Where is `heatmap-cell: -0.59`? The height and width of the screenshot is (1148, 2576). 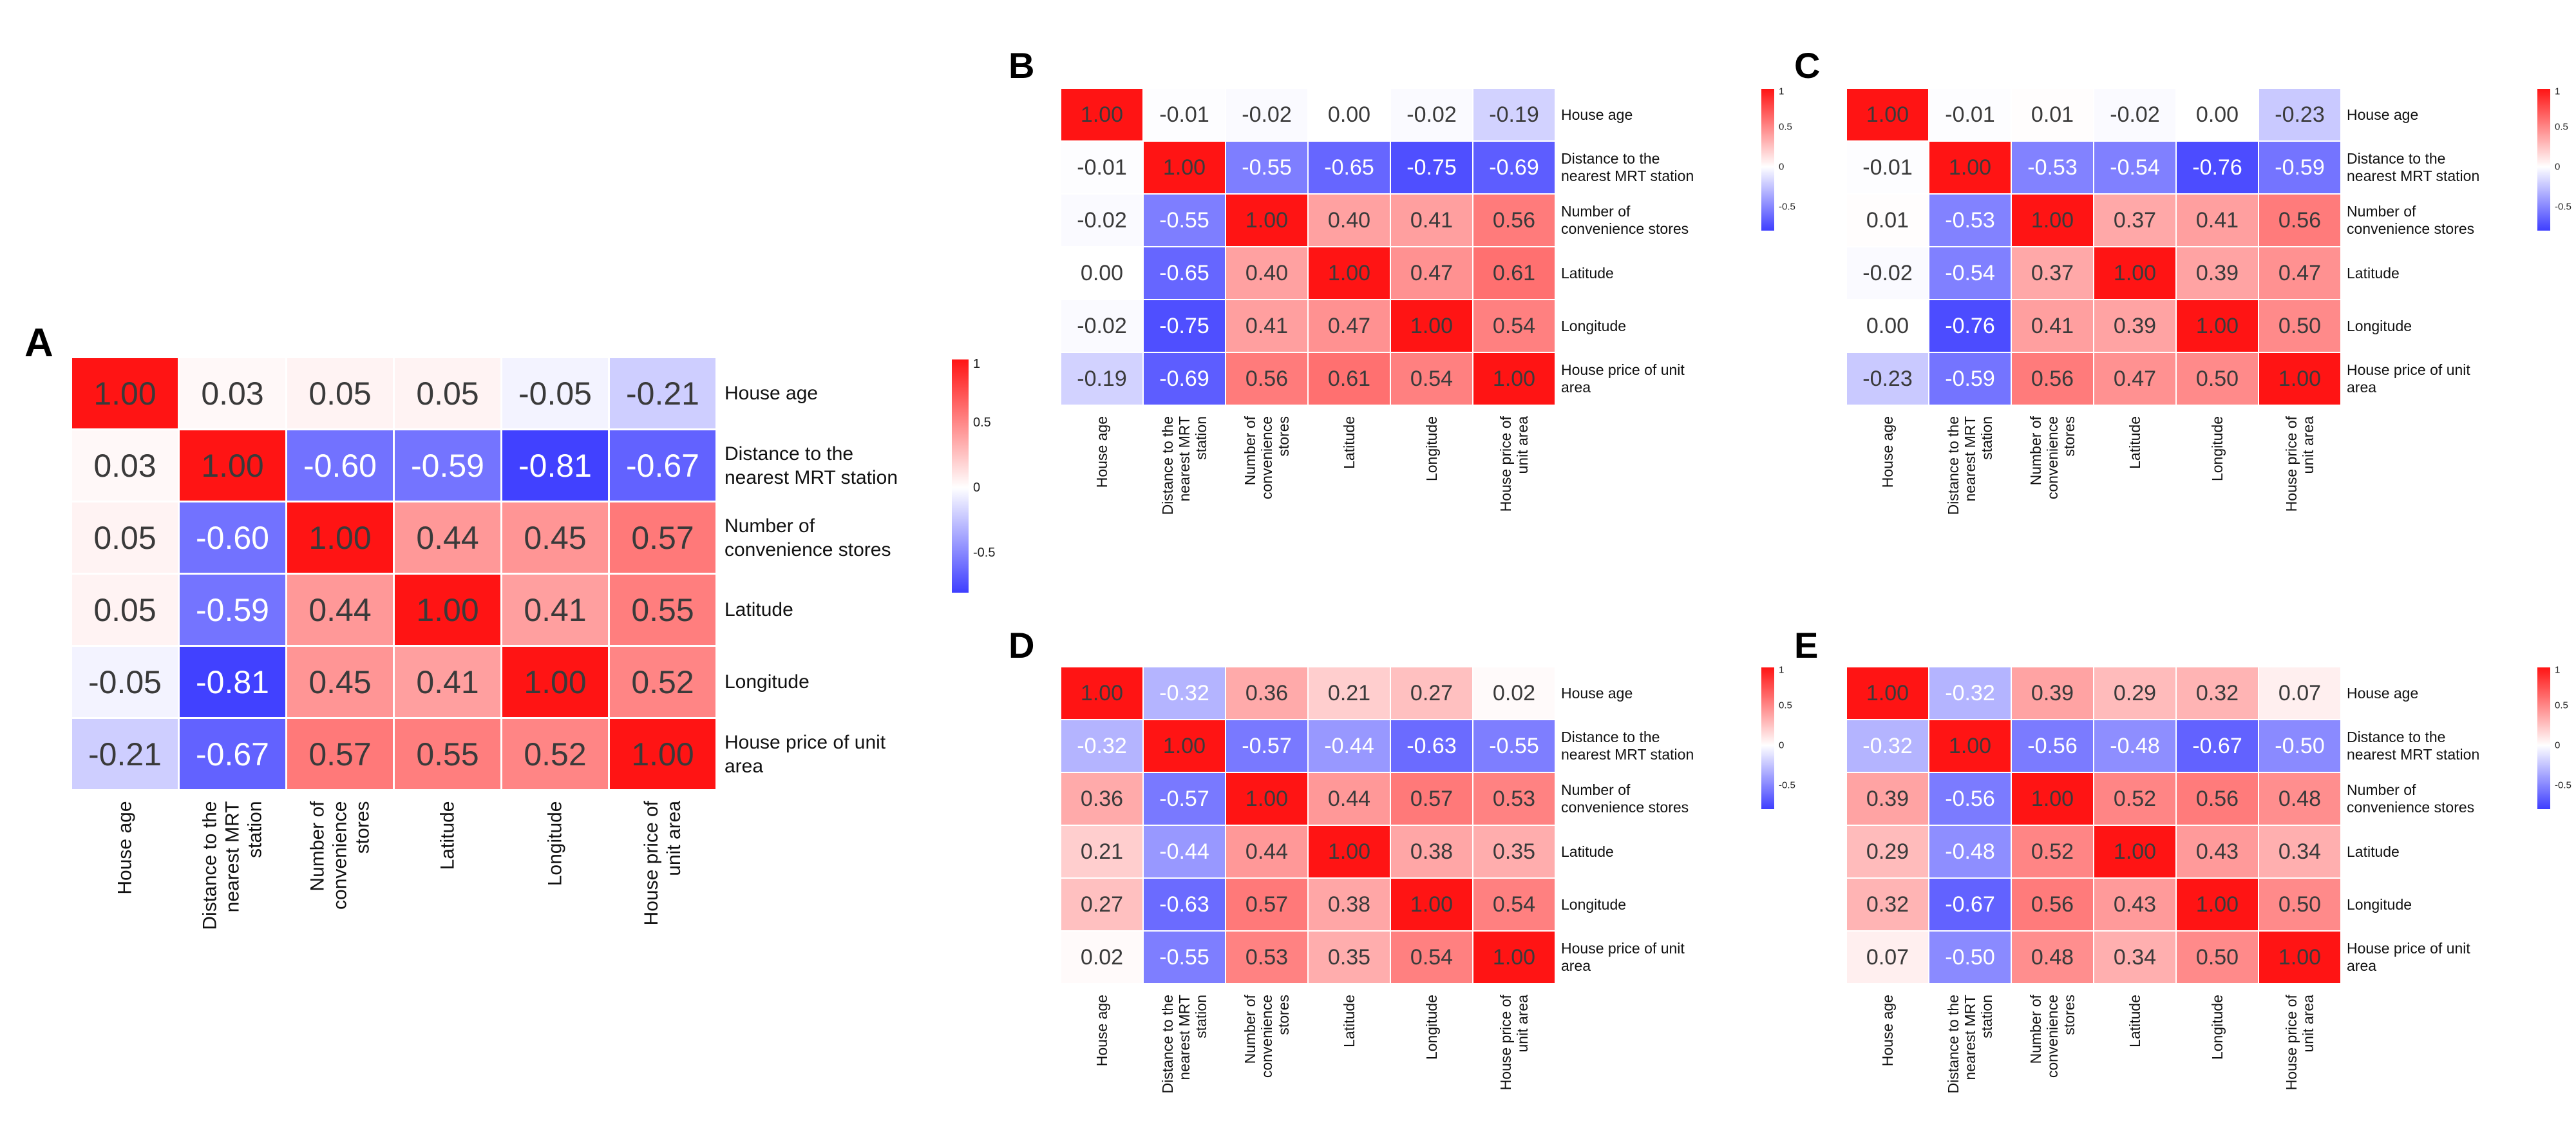
heatmap-cell: -0.59 is located at coordinates (2299, 167).